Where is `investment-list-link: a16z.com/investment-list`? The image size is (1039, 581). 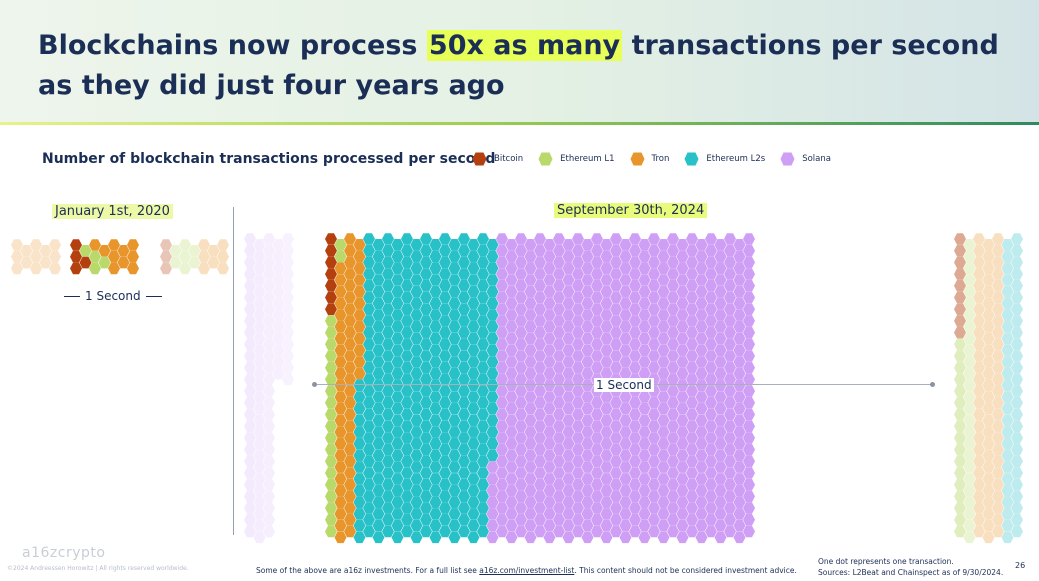 investment-list-link: a16z.com/investment-list is located at coordinates (527, 570).